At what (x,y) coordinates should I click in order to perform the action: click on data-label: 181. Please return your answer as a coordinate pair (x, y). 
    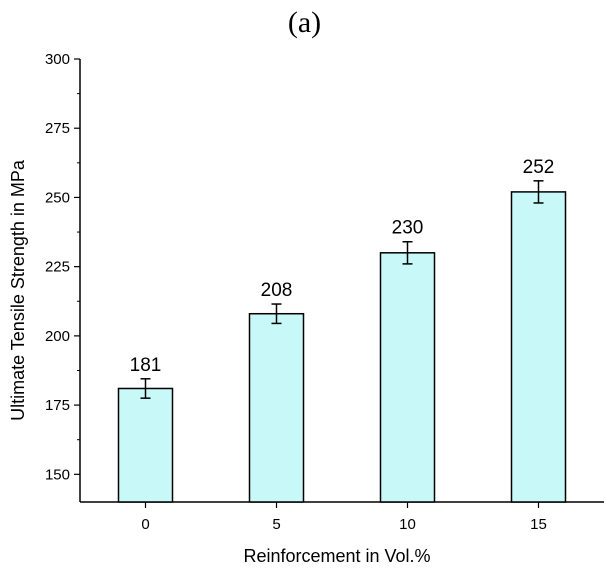
    Looking at the image, I should click on (146, 365).